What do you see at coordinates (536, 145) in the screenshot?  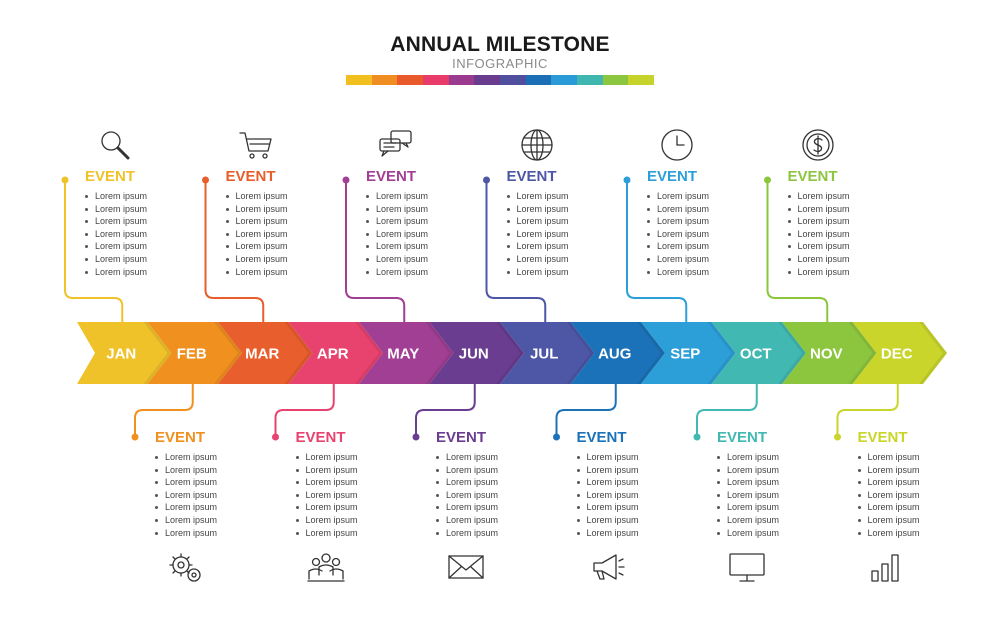 I see `globe-icon` at bounding box center [536, 145].